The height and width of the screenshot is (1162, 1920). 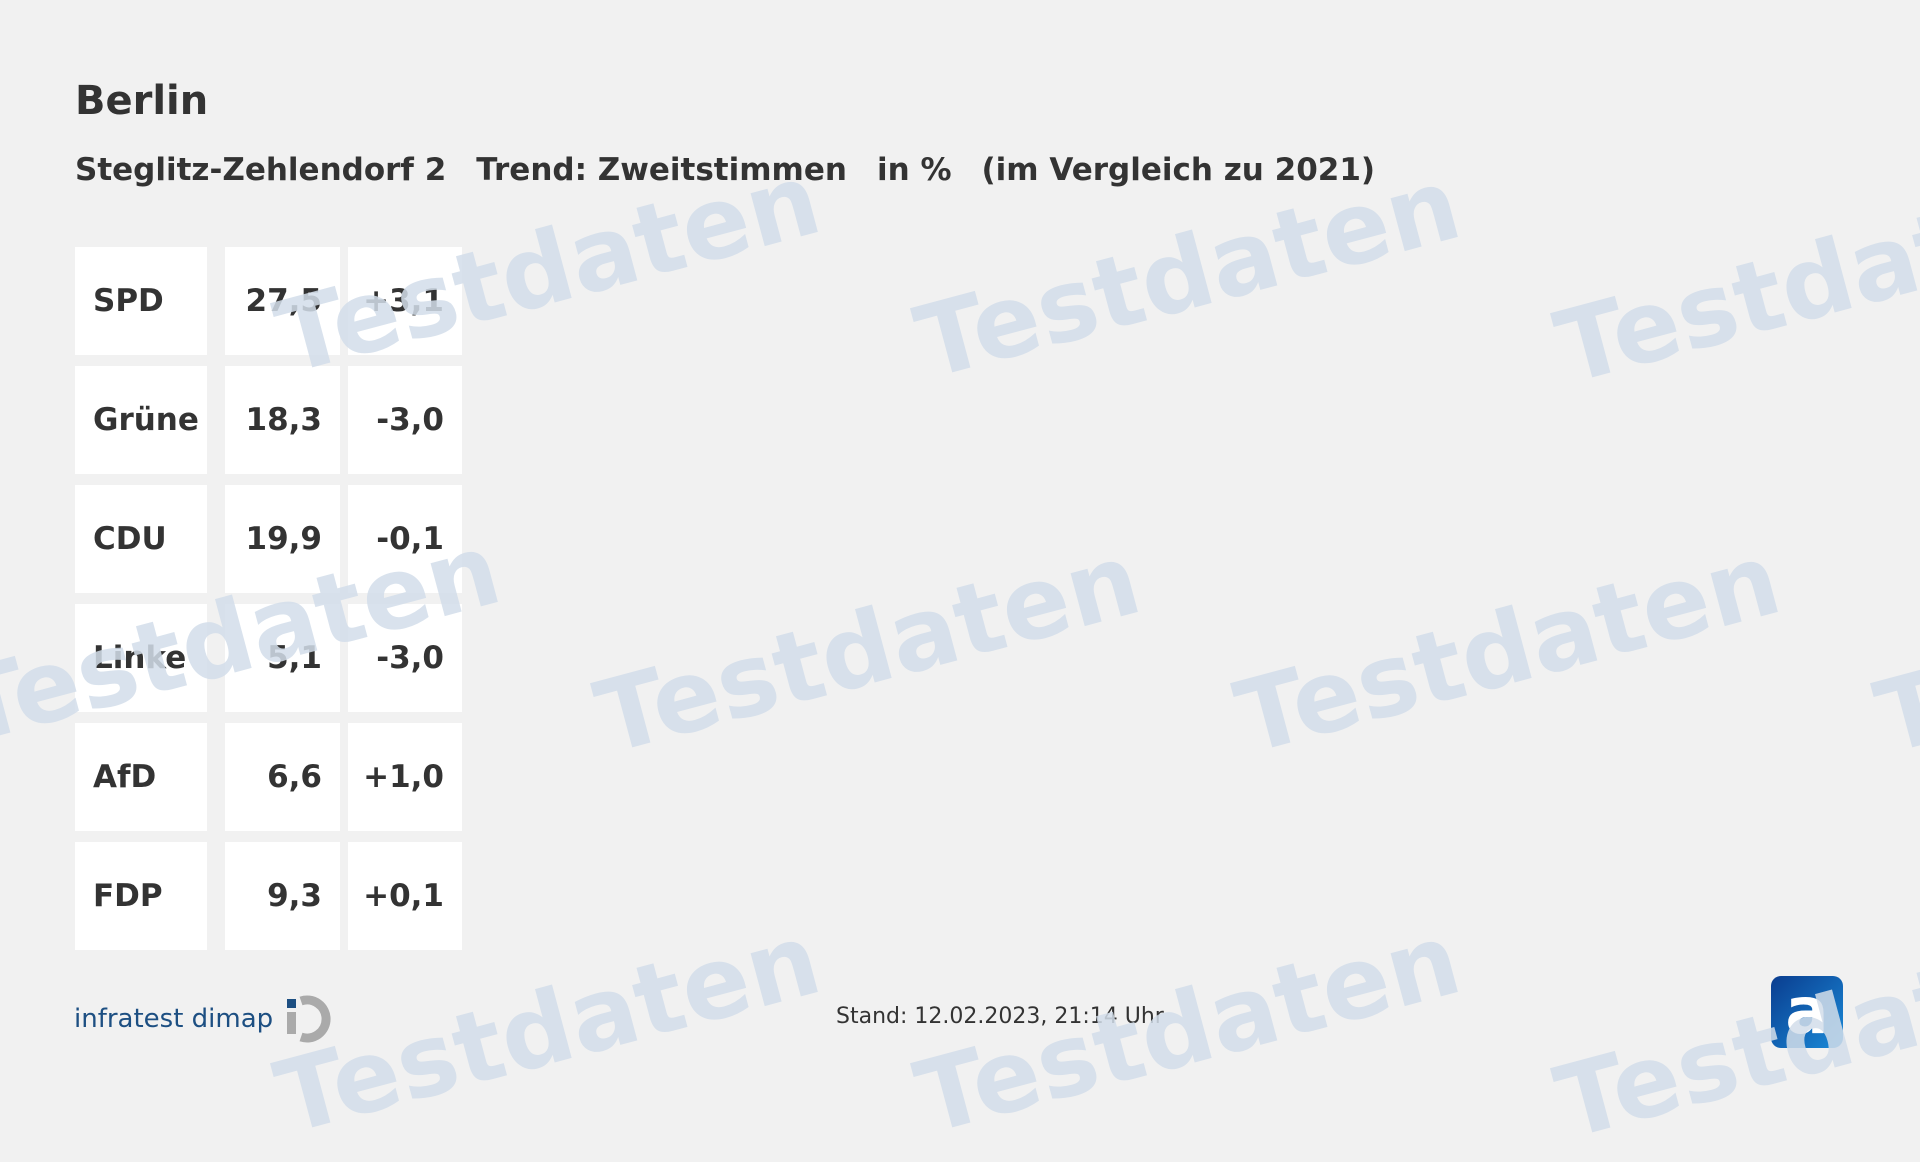 I want to click on brand-name: infratest dimap, so click(x=174, y=1019).